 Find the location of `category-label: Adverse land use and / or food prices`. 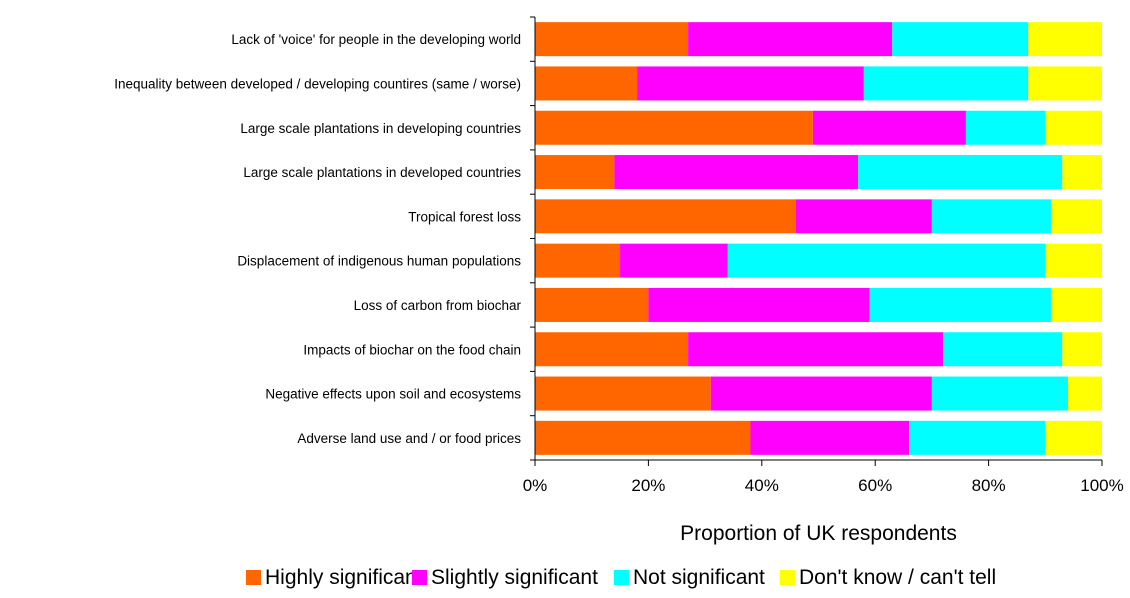

category-label: Adverse land use and / or food prices is located at coordinates (409, 438).